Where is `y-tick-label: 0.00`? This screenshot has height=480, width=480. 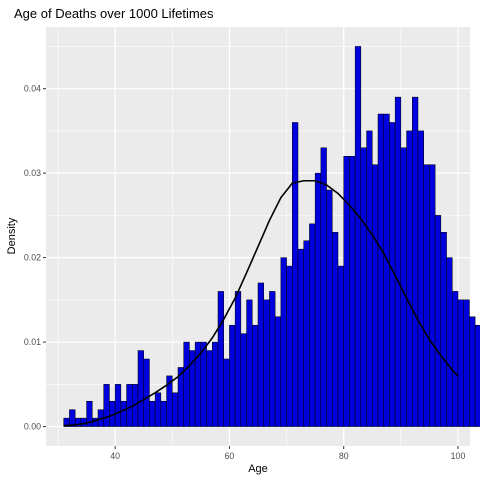
y-tick-label: 0.00 is located at coordinates (32, 427).